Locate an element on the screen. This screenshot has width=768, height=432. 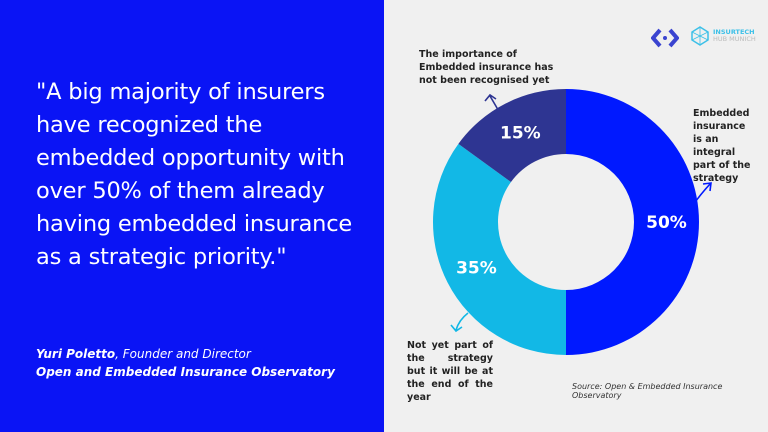
hub-munich-text: HUB MUNICH is located at coordinates (734, 39).